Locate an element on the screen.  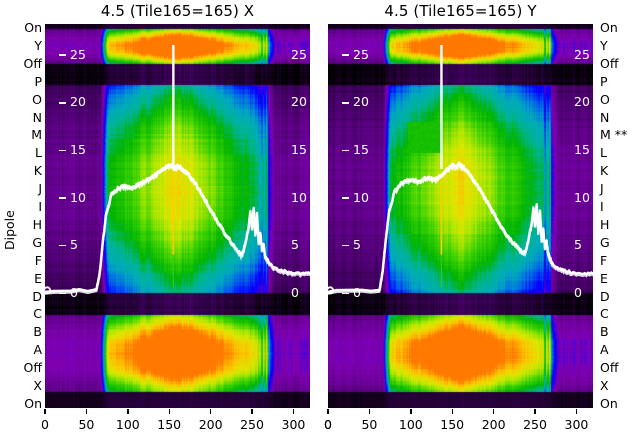
xtick-label: 200 is located at coordinates (210, 424).